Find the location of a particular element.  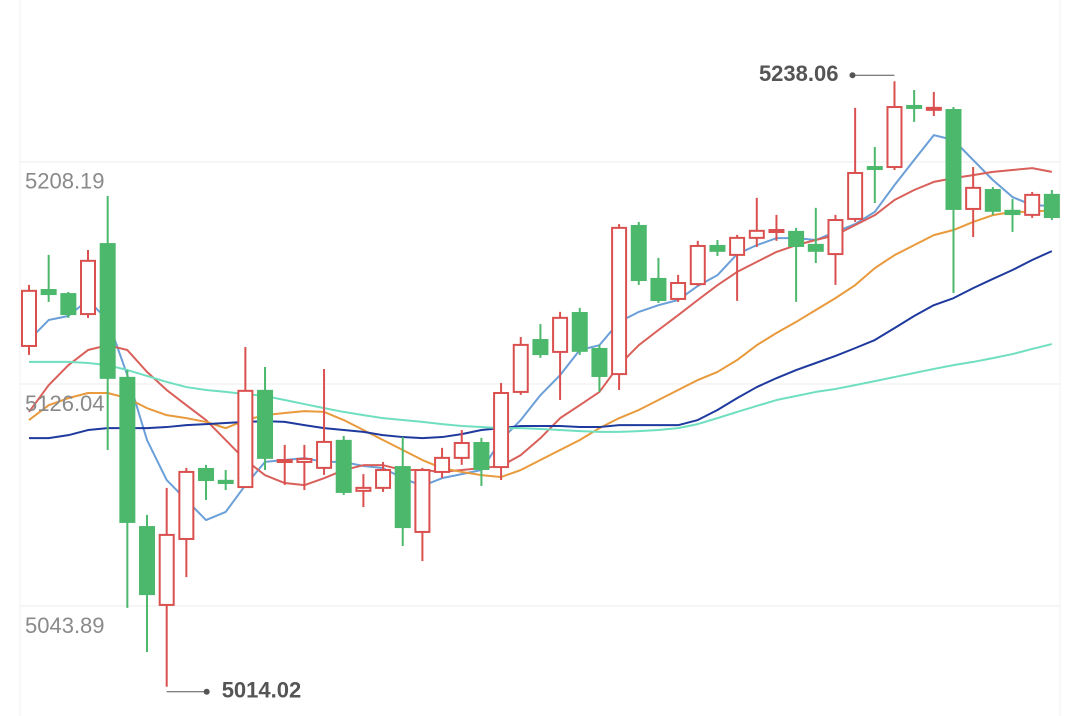

y-tick-label: 5208.19 is located at coordinates (65, 181).